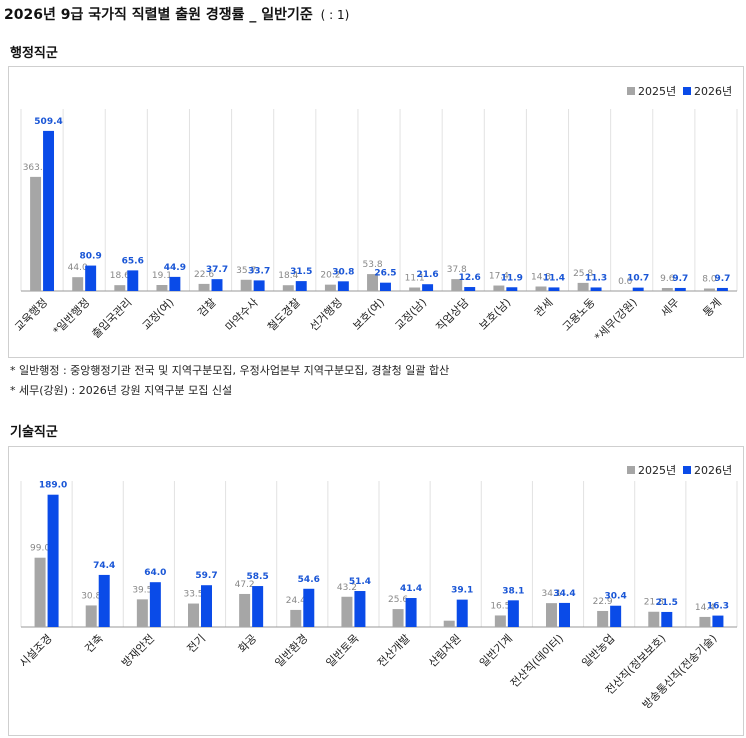 The height and width of the screenshot is (738, 746). I want to click on category-group-세무-강원: 0.010.7 *세무(강원), so click(620, 309).